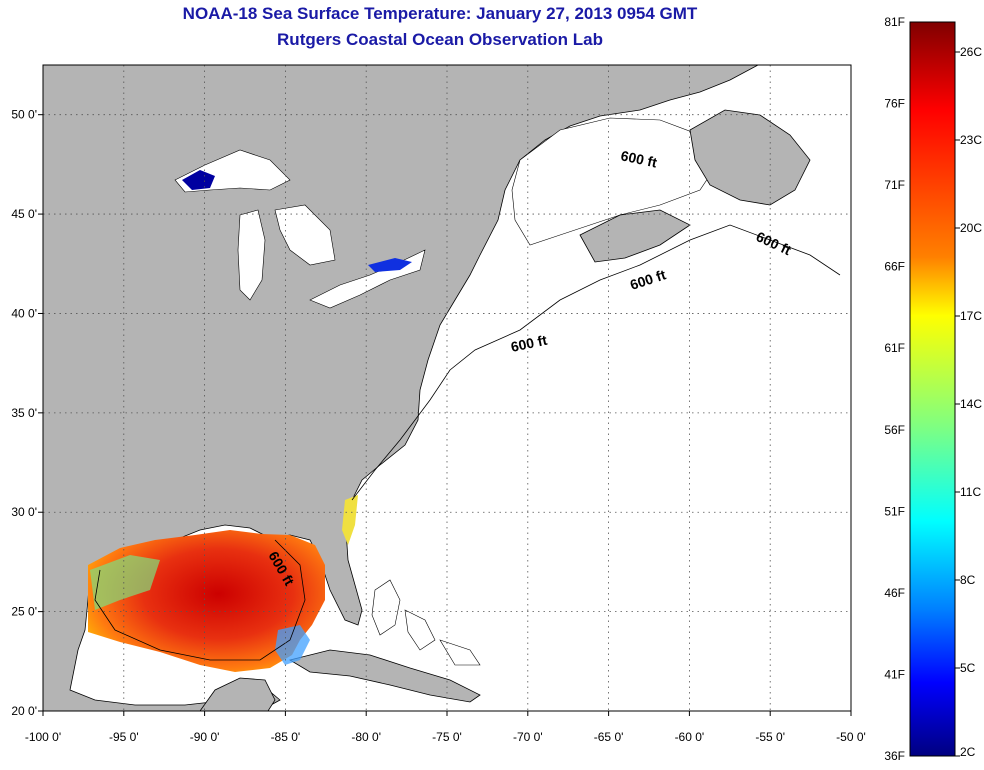  I want to click on map-subtitle: Rutgers Coastal Ocean Observation Lab, so click(440, 39).